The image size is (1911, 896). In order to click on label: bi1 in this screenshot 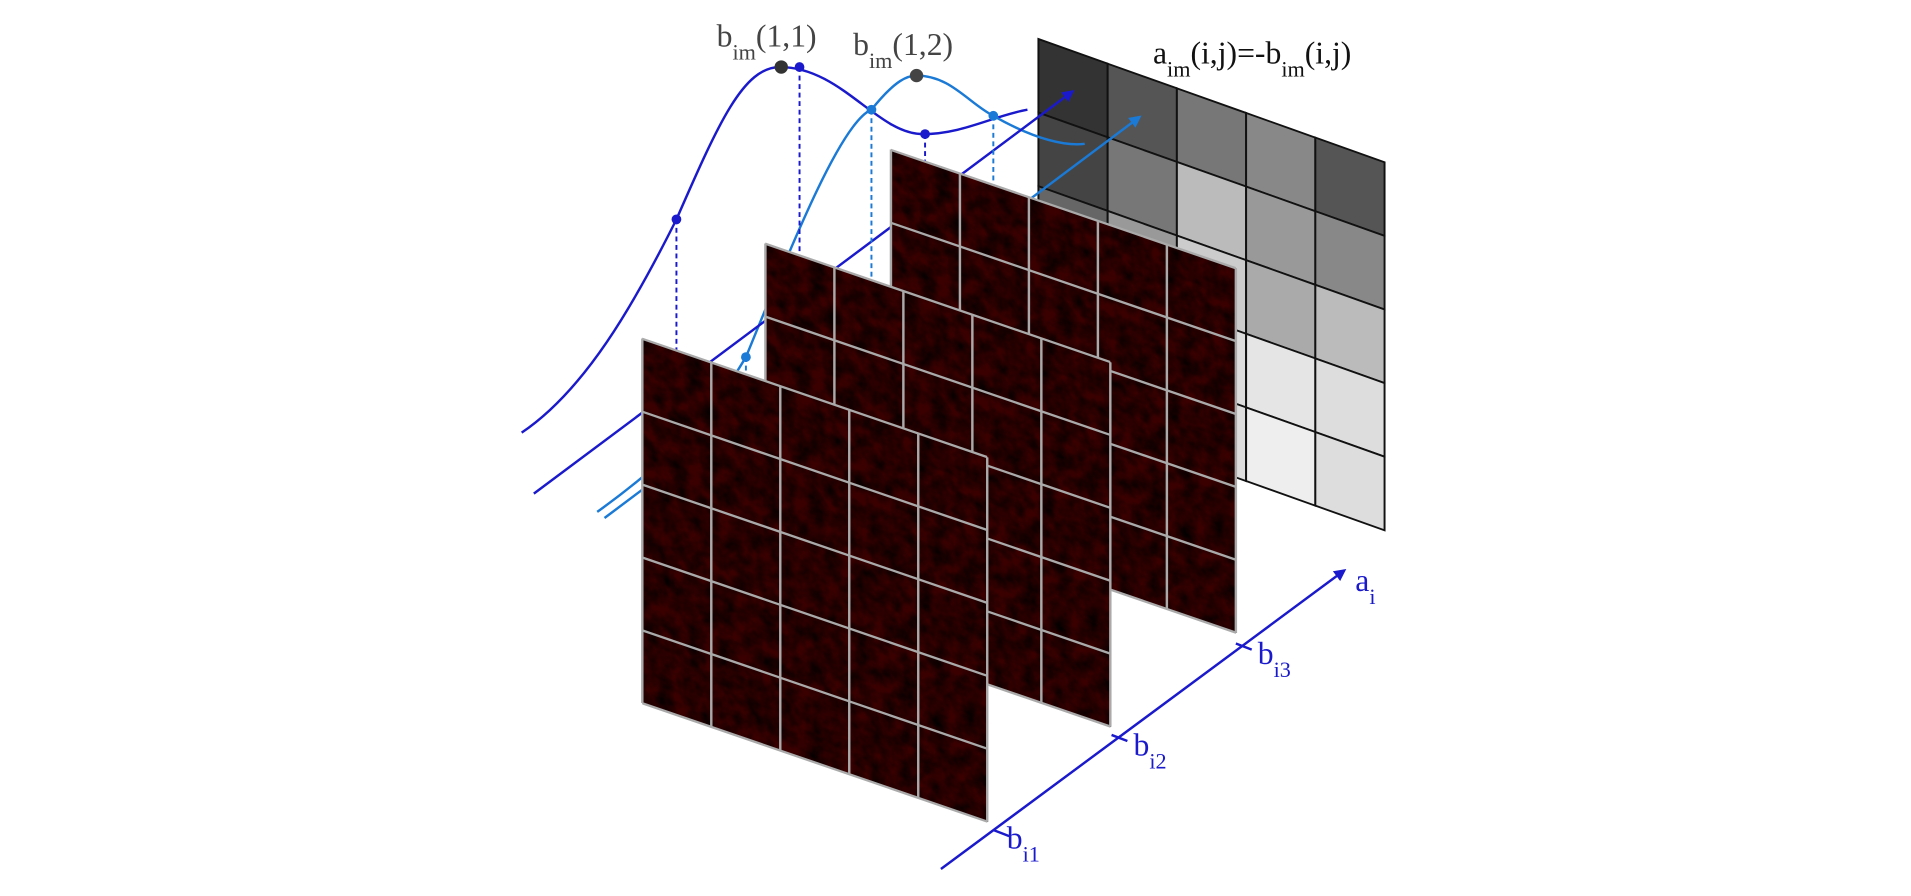, I will do `click(1023, 843)`.